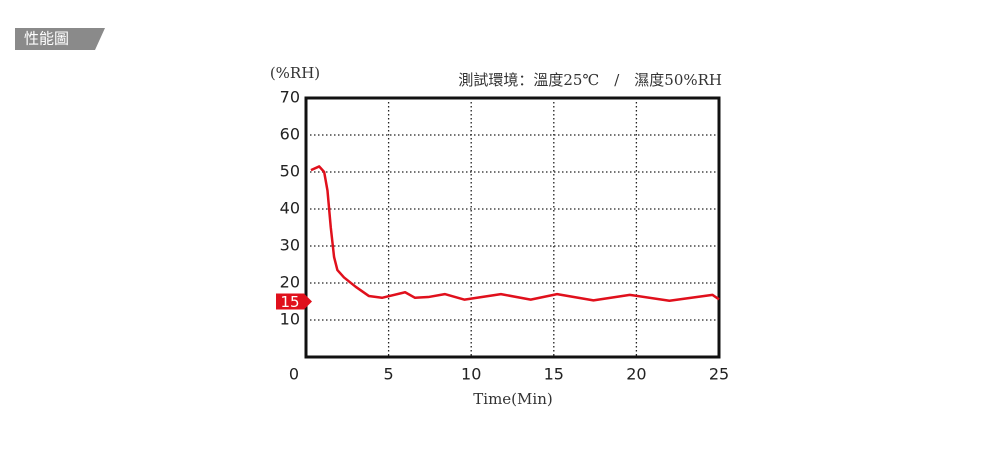  I want to click on x-tick-label: 25, so click(719, 374).